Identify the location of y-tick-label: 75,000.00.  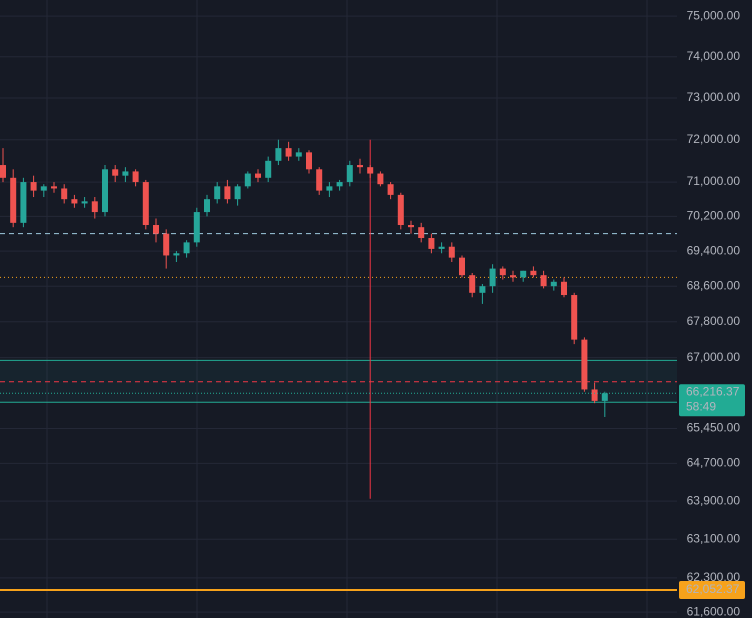
(714, 15).